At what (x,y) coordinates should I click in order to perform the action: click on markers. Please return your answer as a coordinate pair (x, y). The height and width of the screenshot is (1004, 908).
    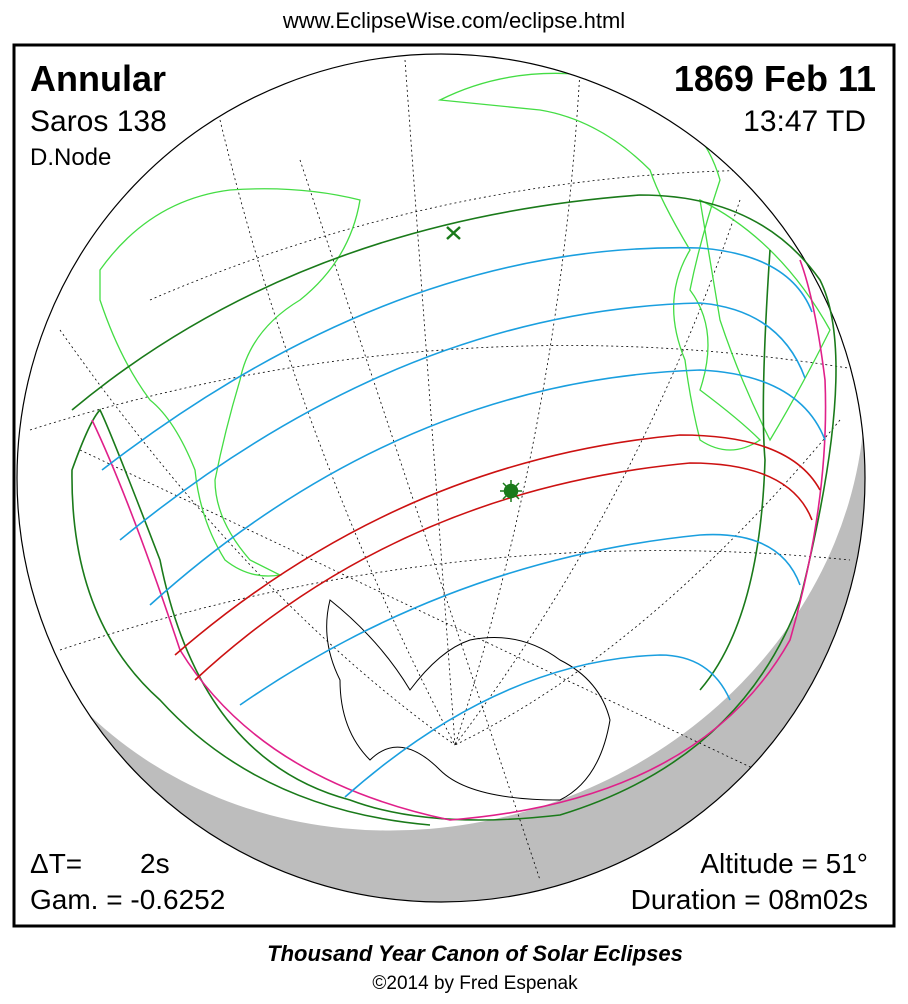
    Looking at the image, I should click on (484, 364).